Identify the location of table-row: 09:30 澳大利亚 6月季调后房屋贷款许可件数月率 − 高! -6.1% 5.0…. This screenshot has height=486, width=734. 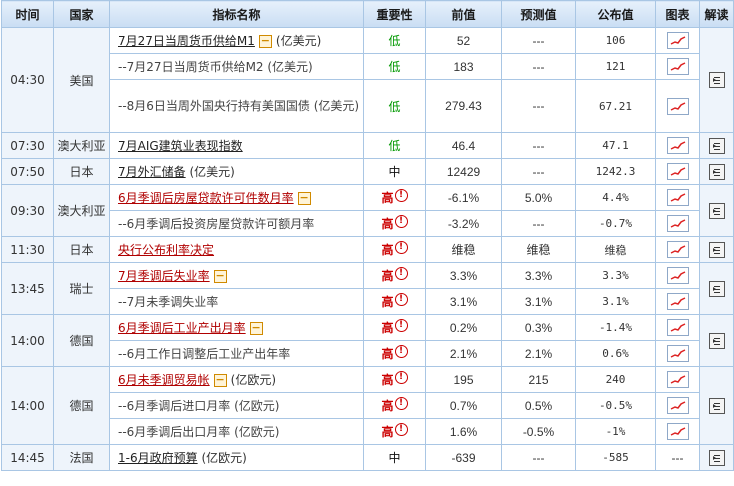
(367, 210).